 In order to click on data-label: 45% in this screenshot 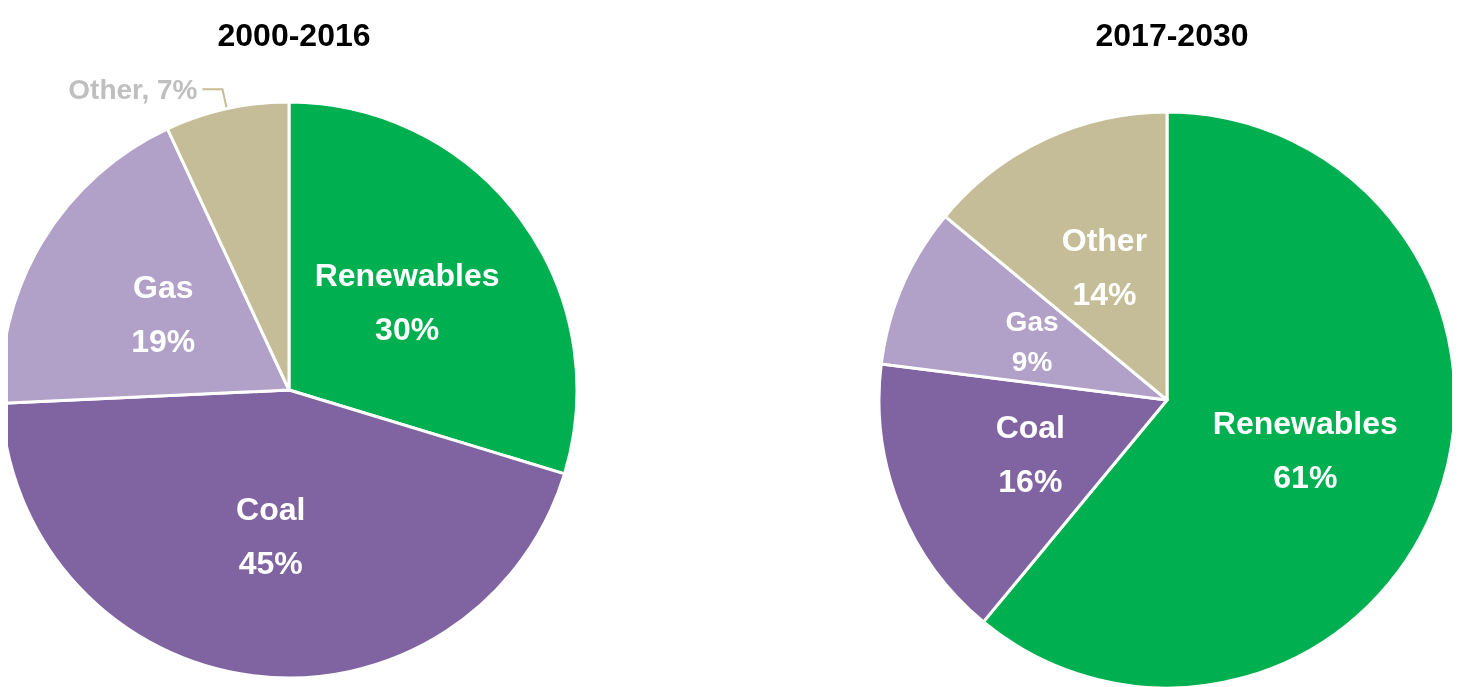, I will do `click(270, 562)`.